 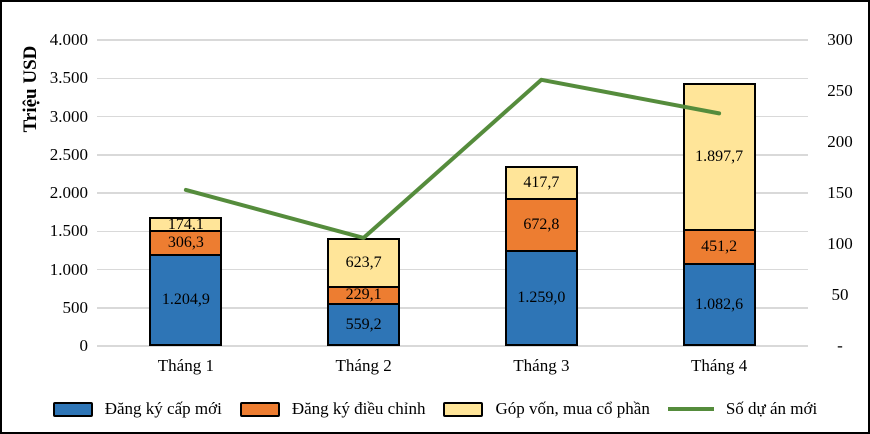 I want to click on bar-segment: 1.204,9, so click(x=186, y=299).